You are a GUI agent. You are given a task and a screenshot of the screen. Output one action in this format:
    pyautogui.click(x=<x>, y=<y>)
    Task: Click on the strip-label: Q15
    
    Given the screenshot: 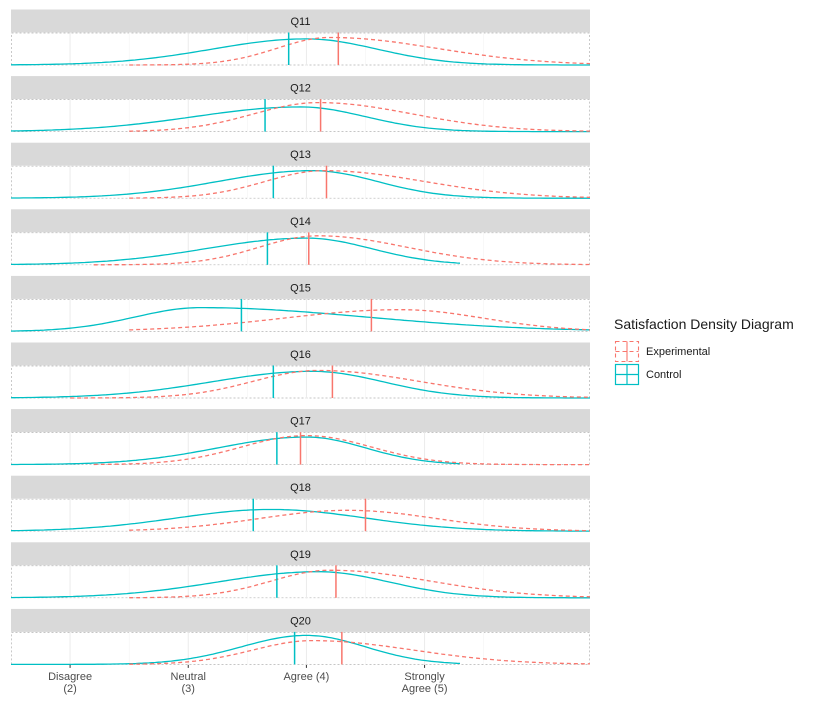 What is the action you would take?
    pyautogui.click(x=300, y=288)
    